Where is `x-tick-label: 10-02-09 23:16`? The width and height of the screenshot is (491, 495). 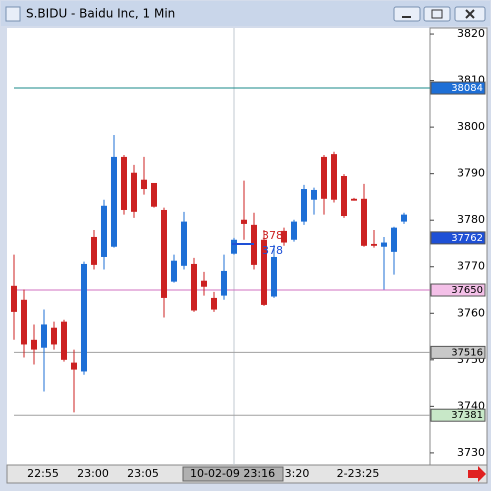
x-tick-label: 10-02-09 23:16 is located at coordinates (232, 473).